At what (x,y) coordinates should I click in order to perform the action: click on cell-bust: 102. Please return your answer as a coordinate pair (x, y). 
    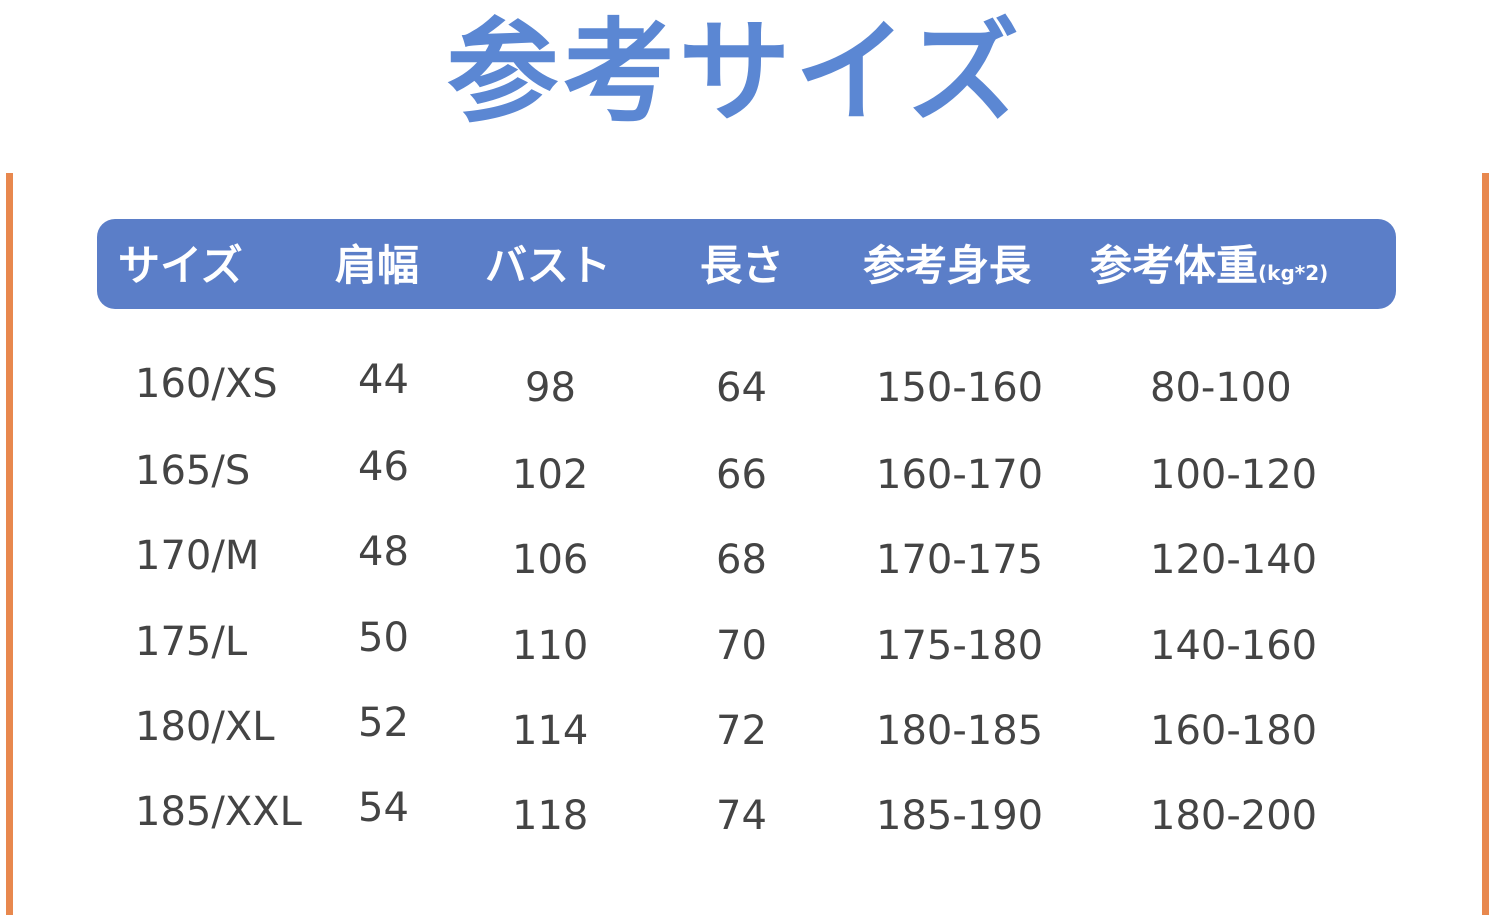
    Looking at the image, I should click on (550, 475).